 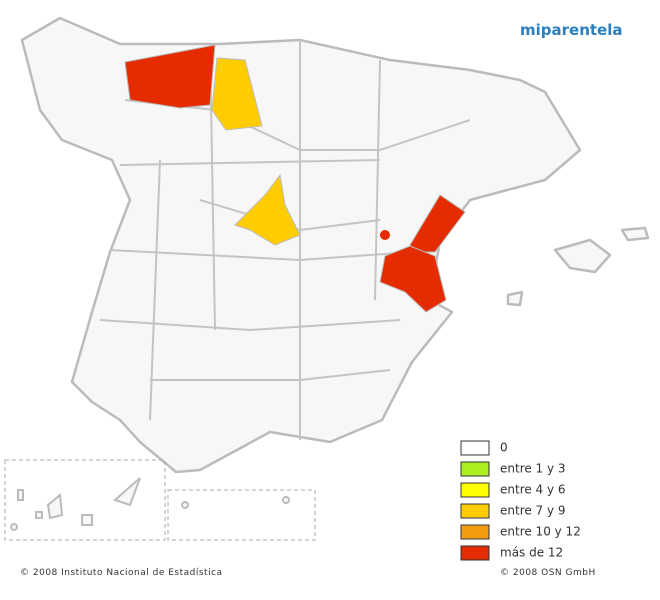 I want to click on legend-label: entre 7 y 9, so click(x=533, y=511).